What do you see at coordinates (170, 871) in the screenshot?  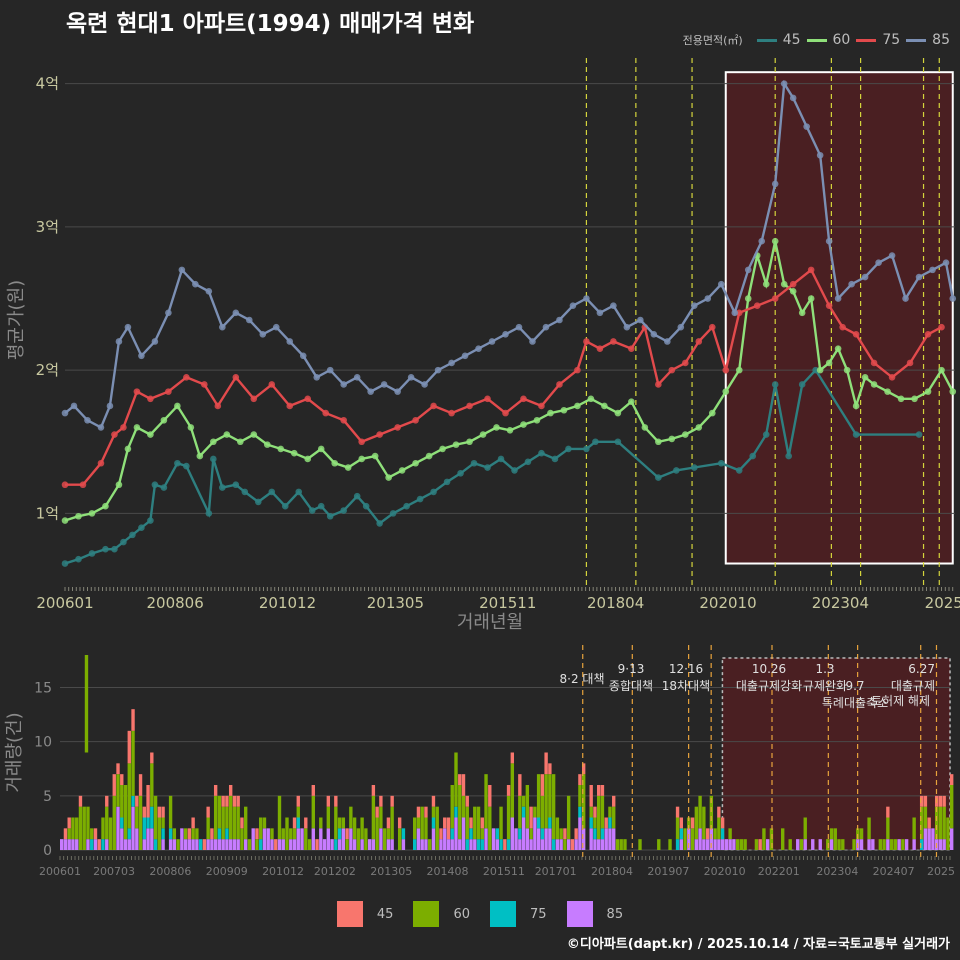 I see `volume-x-tick-label: 200806` at bounding box center [170, 871].